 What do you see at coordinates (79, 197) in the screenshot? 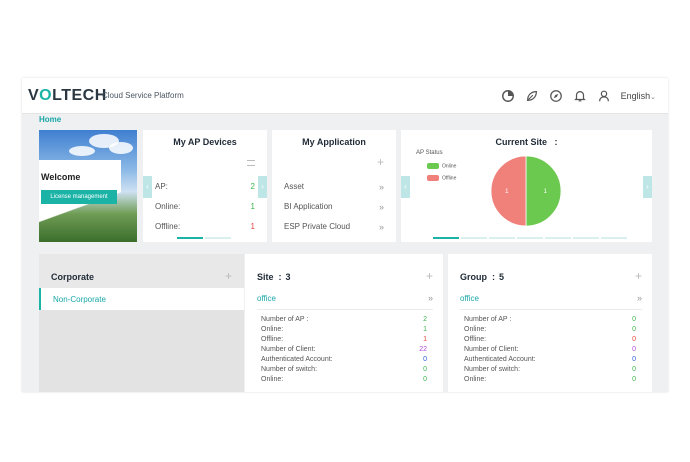
I see `license-management-button: License management` at bounding box center [79, 197].